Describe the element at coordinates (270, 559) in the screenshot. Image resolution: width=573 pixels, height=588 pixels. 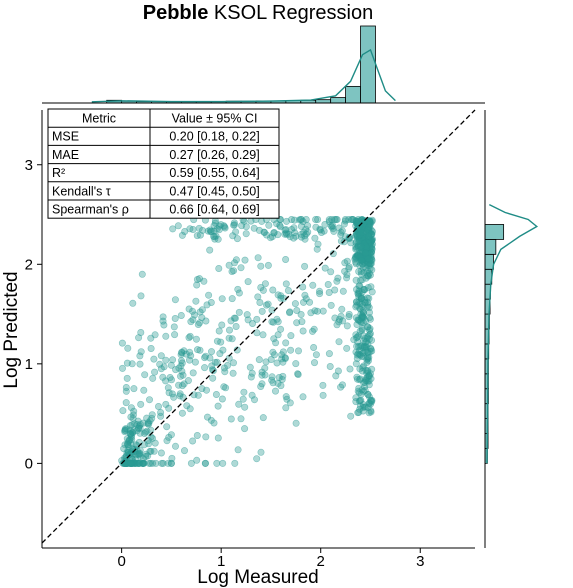
I see `x-axis-ticks: 0 1 2 3` at that location.